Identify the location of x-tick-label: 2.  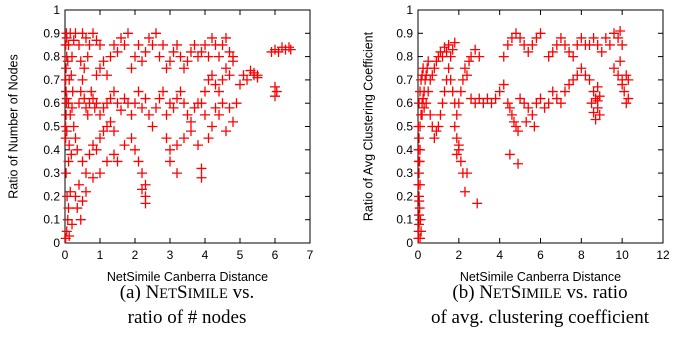
(135, 255).